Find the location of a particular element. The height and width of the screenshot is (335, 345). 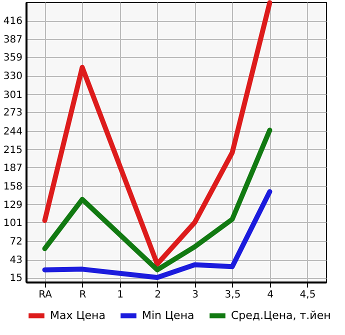

y-tick-label: 301 is located at coordinates (12, 95).